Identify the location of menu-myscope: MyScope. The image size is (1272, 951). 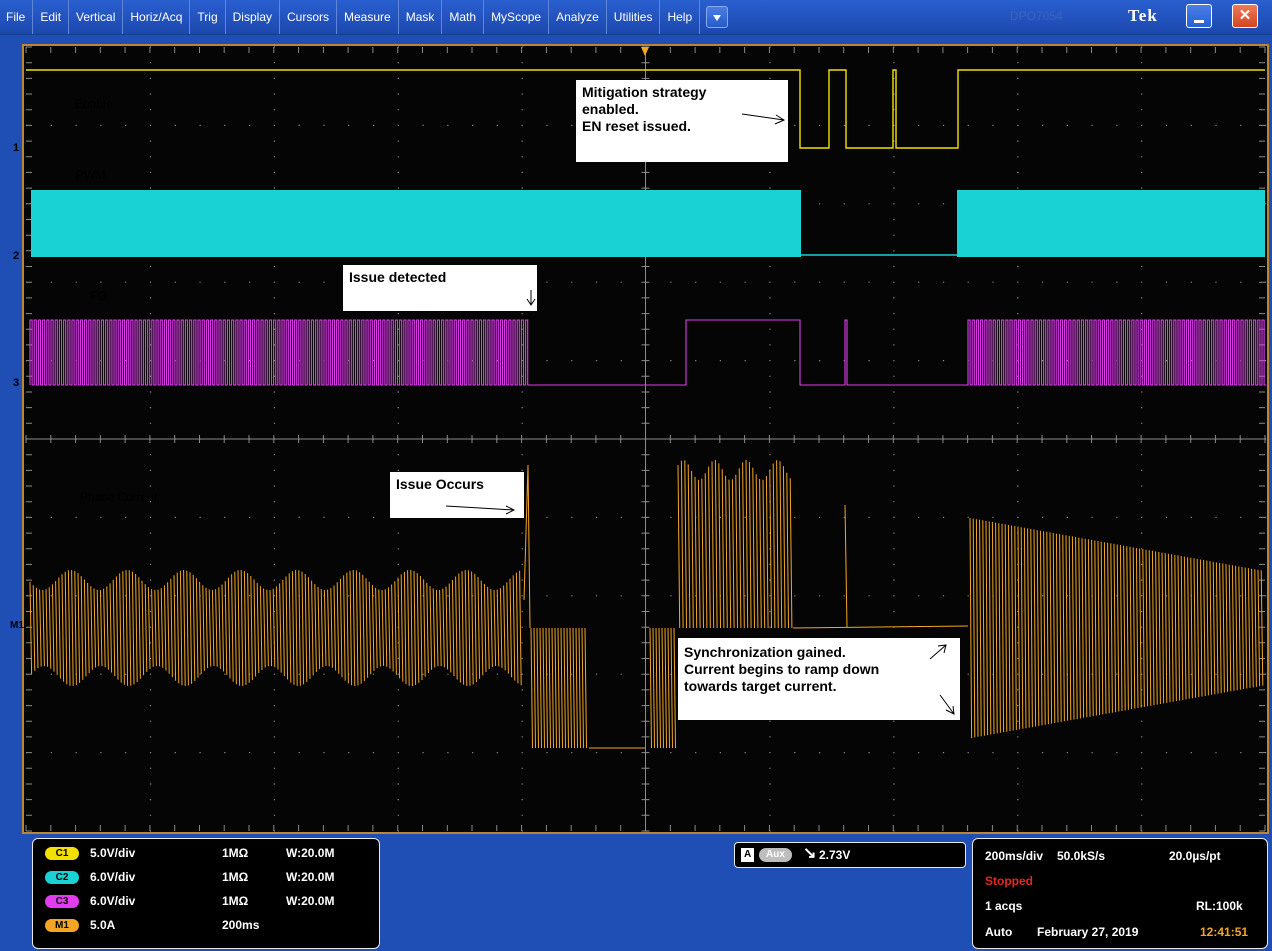
(517, 17).